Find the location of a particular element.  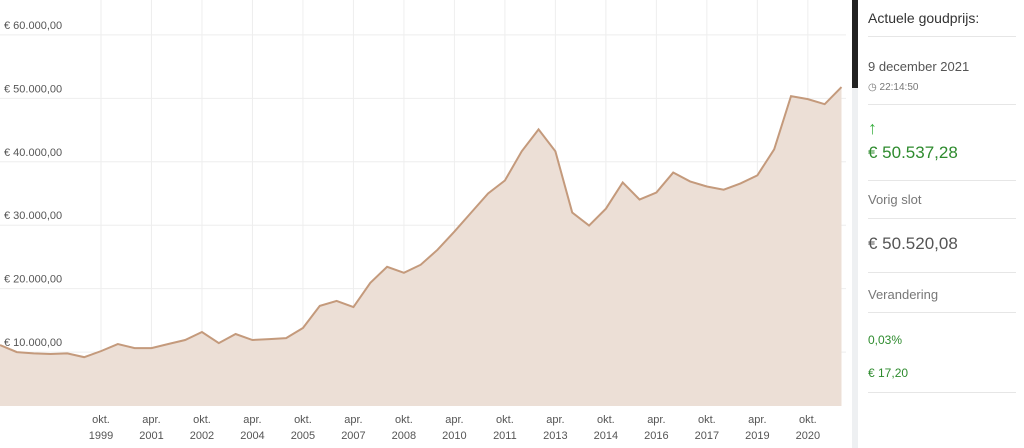

change-percent: 0,03% is located at coordinates (885, 340).